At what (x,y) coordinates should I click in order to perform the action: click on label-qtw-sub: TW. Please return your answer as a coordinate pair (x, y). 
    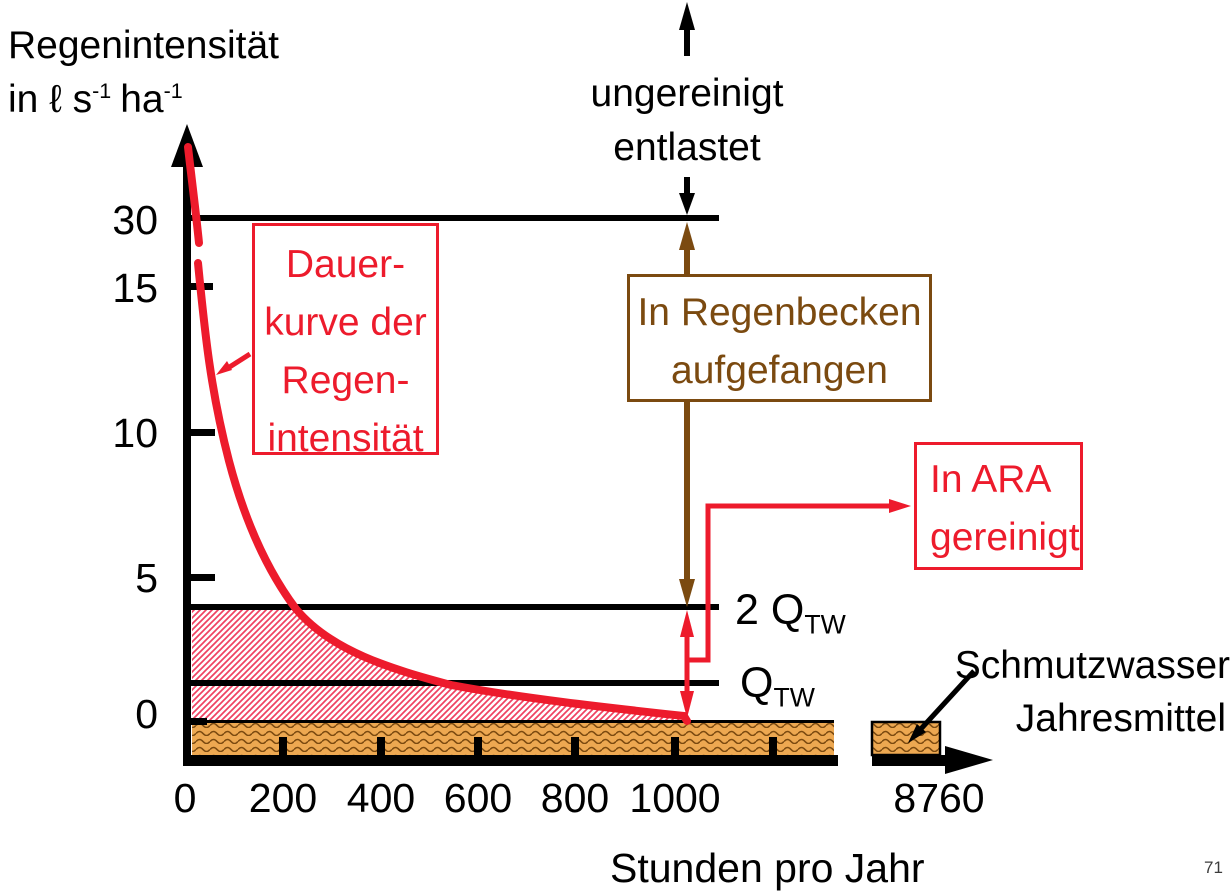
    Looking at the image, I should click on (794, 697).